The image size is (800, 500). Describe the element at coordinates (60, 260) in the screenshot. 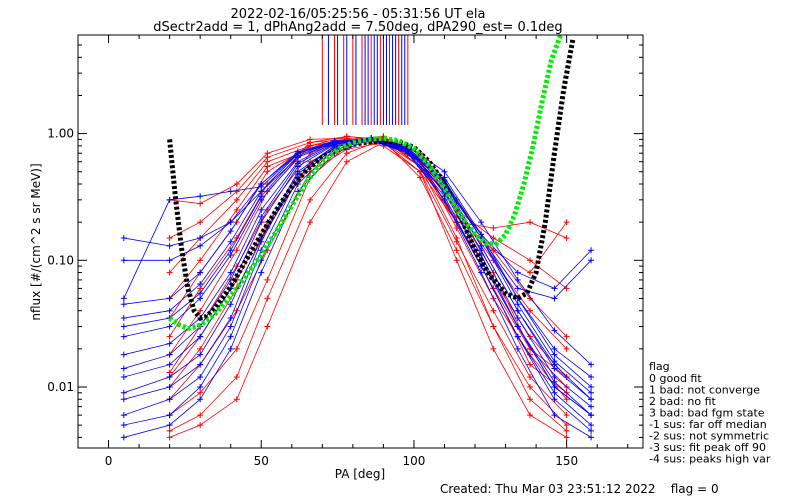

I see `y-tick-label: 0.10` at that location.